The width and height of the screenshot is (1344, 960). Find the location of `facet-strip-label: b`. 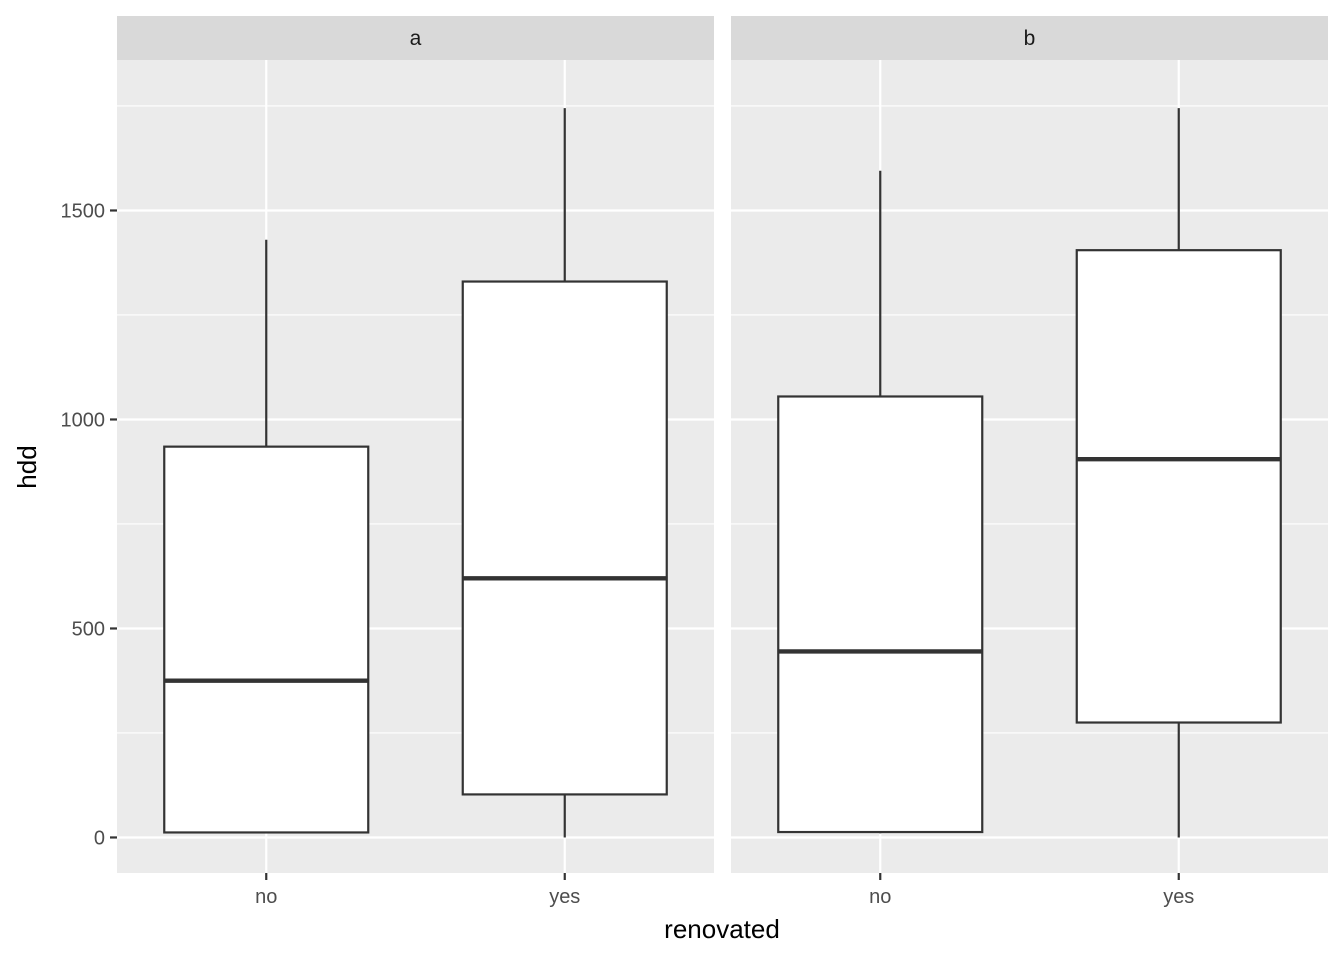

facet-strip-label: b is located at coordinates (1030, 38).